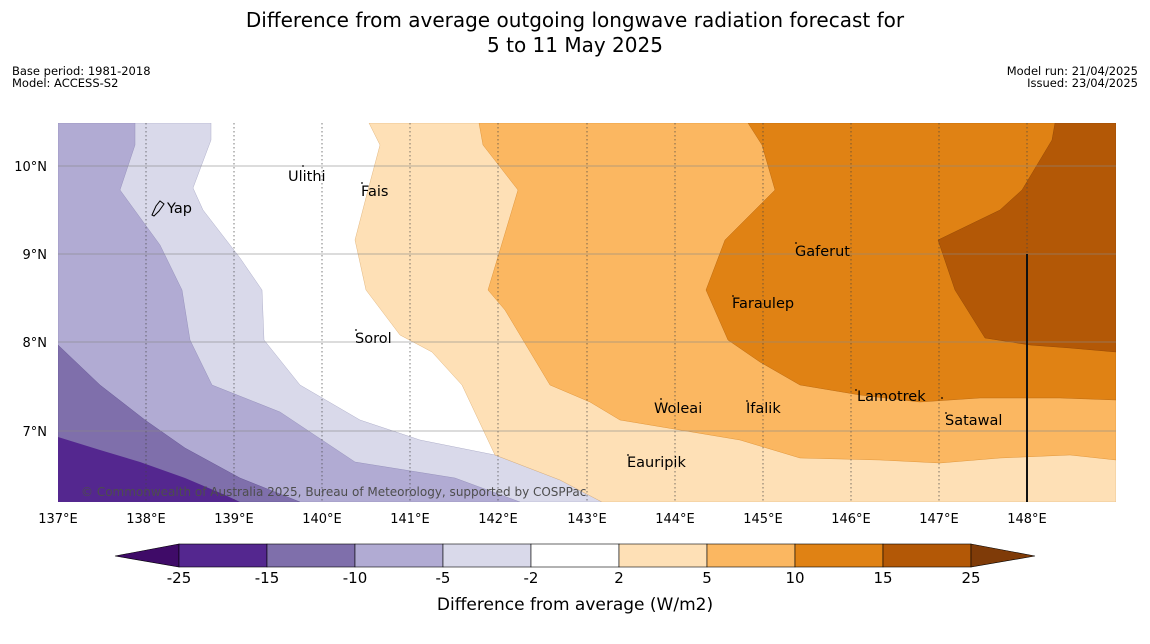 This screenshot has width=1150, height=644. I want to click on colorbar-extend-low, so click(147, 555).